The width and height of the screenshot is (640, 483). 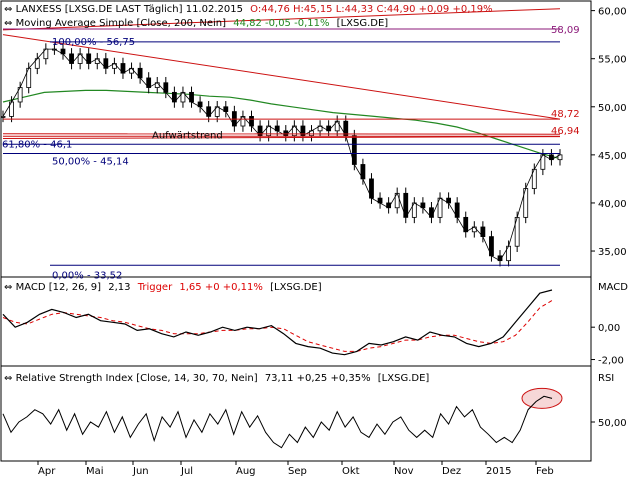 I want to click on trigger-values: 1,65 +0 +0,11%, so click(x=221, y=287).